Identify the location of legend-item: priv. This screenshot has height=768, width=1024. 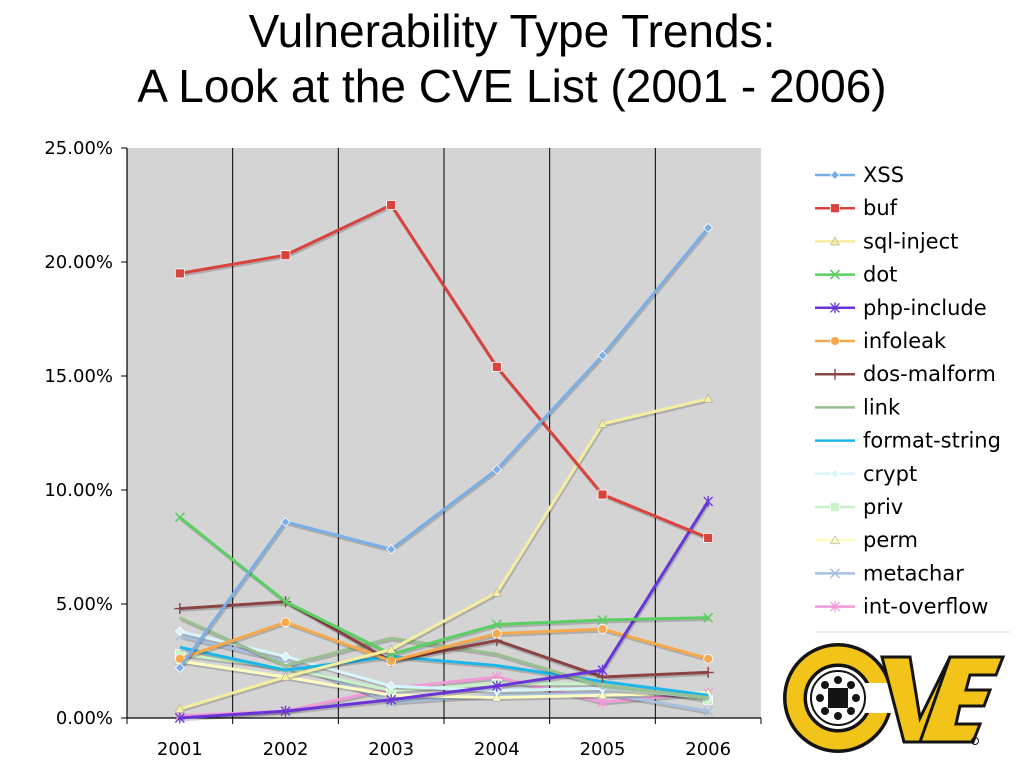
(859, 507).